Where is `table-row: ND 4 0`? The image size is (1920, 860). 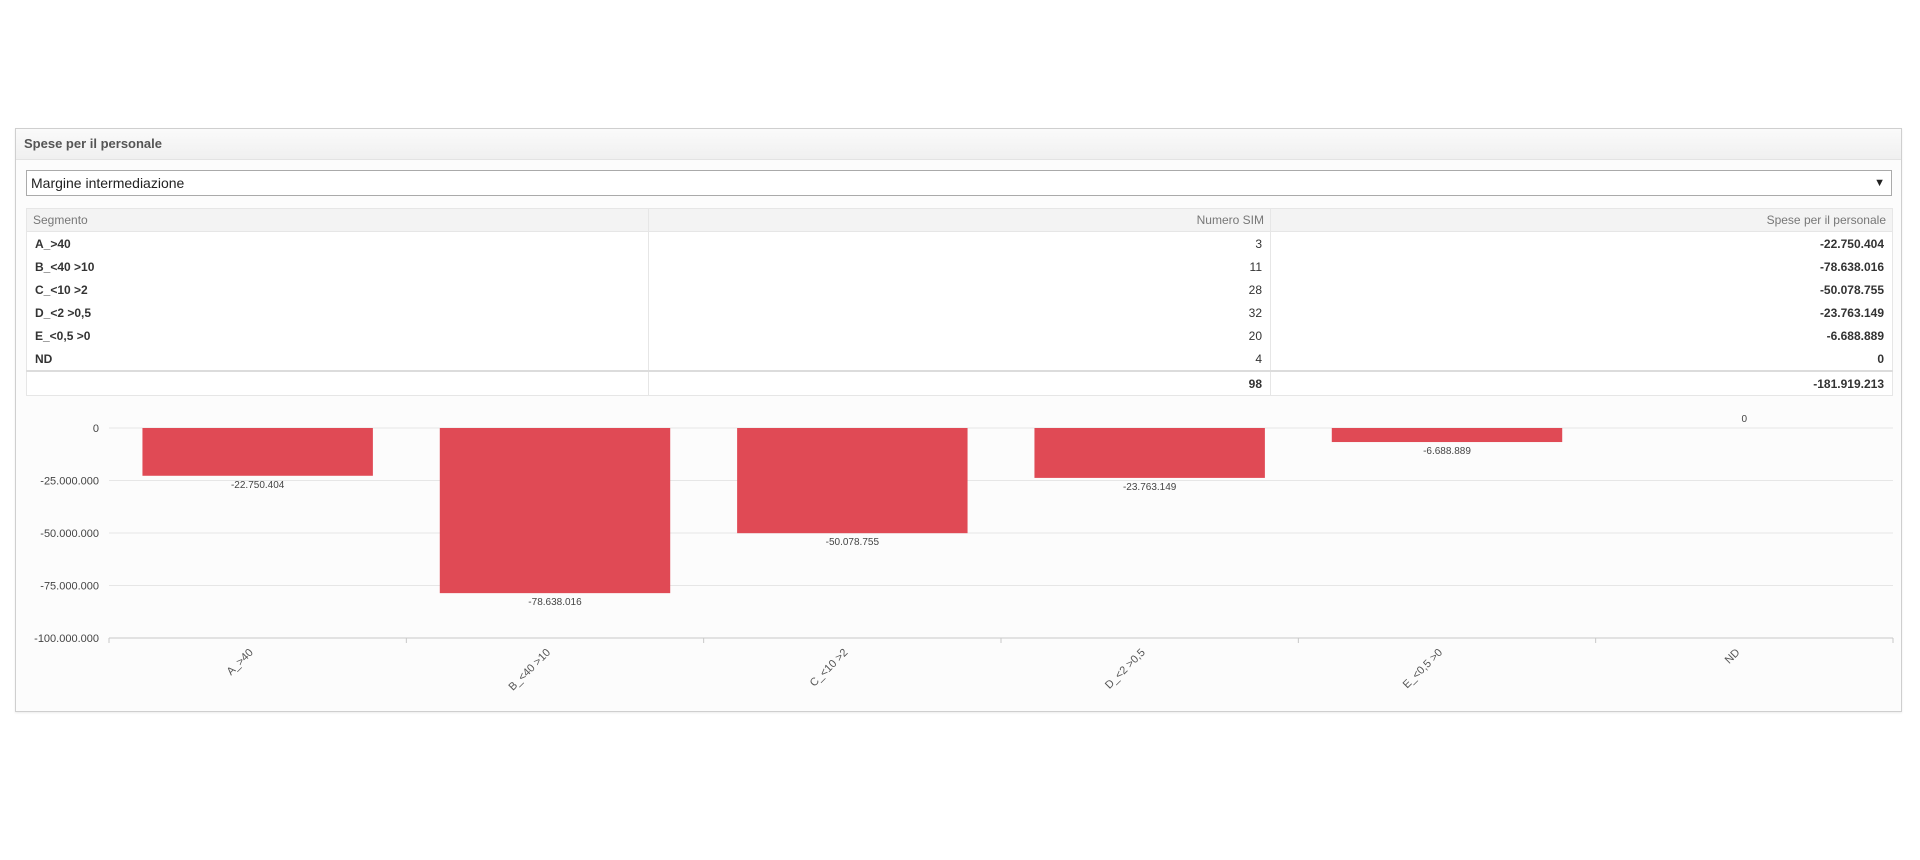
table-row: ND 4 0 is located at coordinates (959, 359).